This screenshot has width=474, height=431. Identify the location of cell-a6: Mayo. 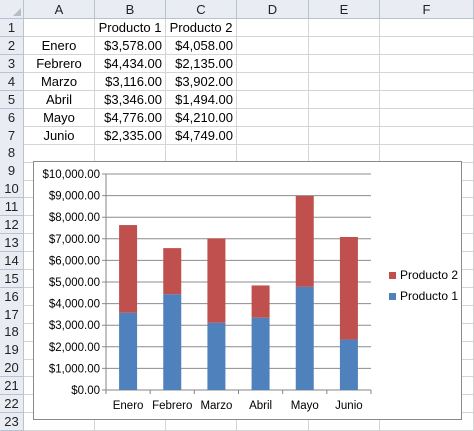
(59, 117).